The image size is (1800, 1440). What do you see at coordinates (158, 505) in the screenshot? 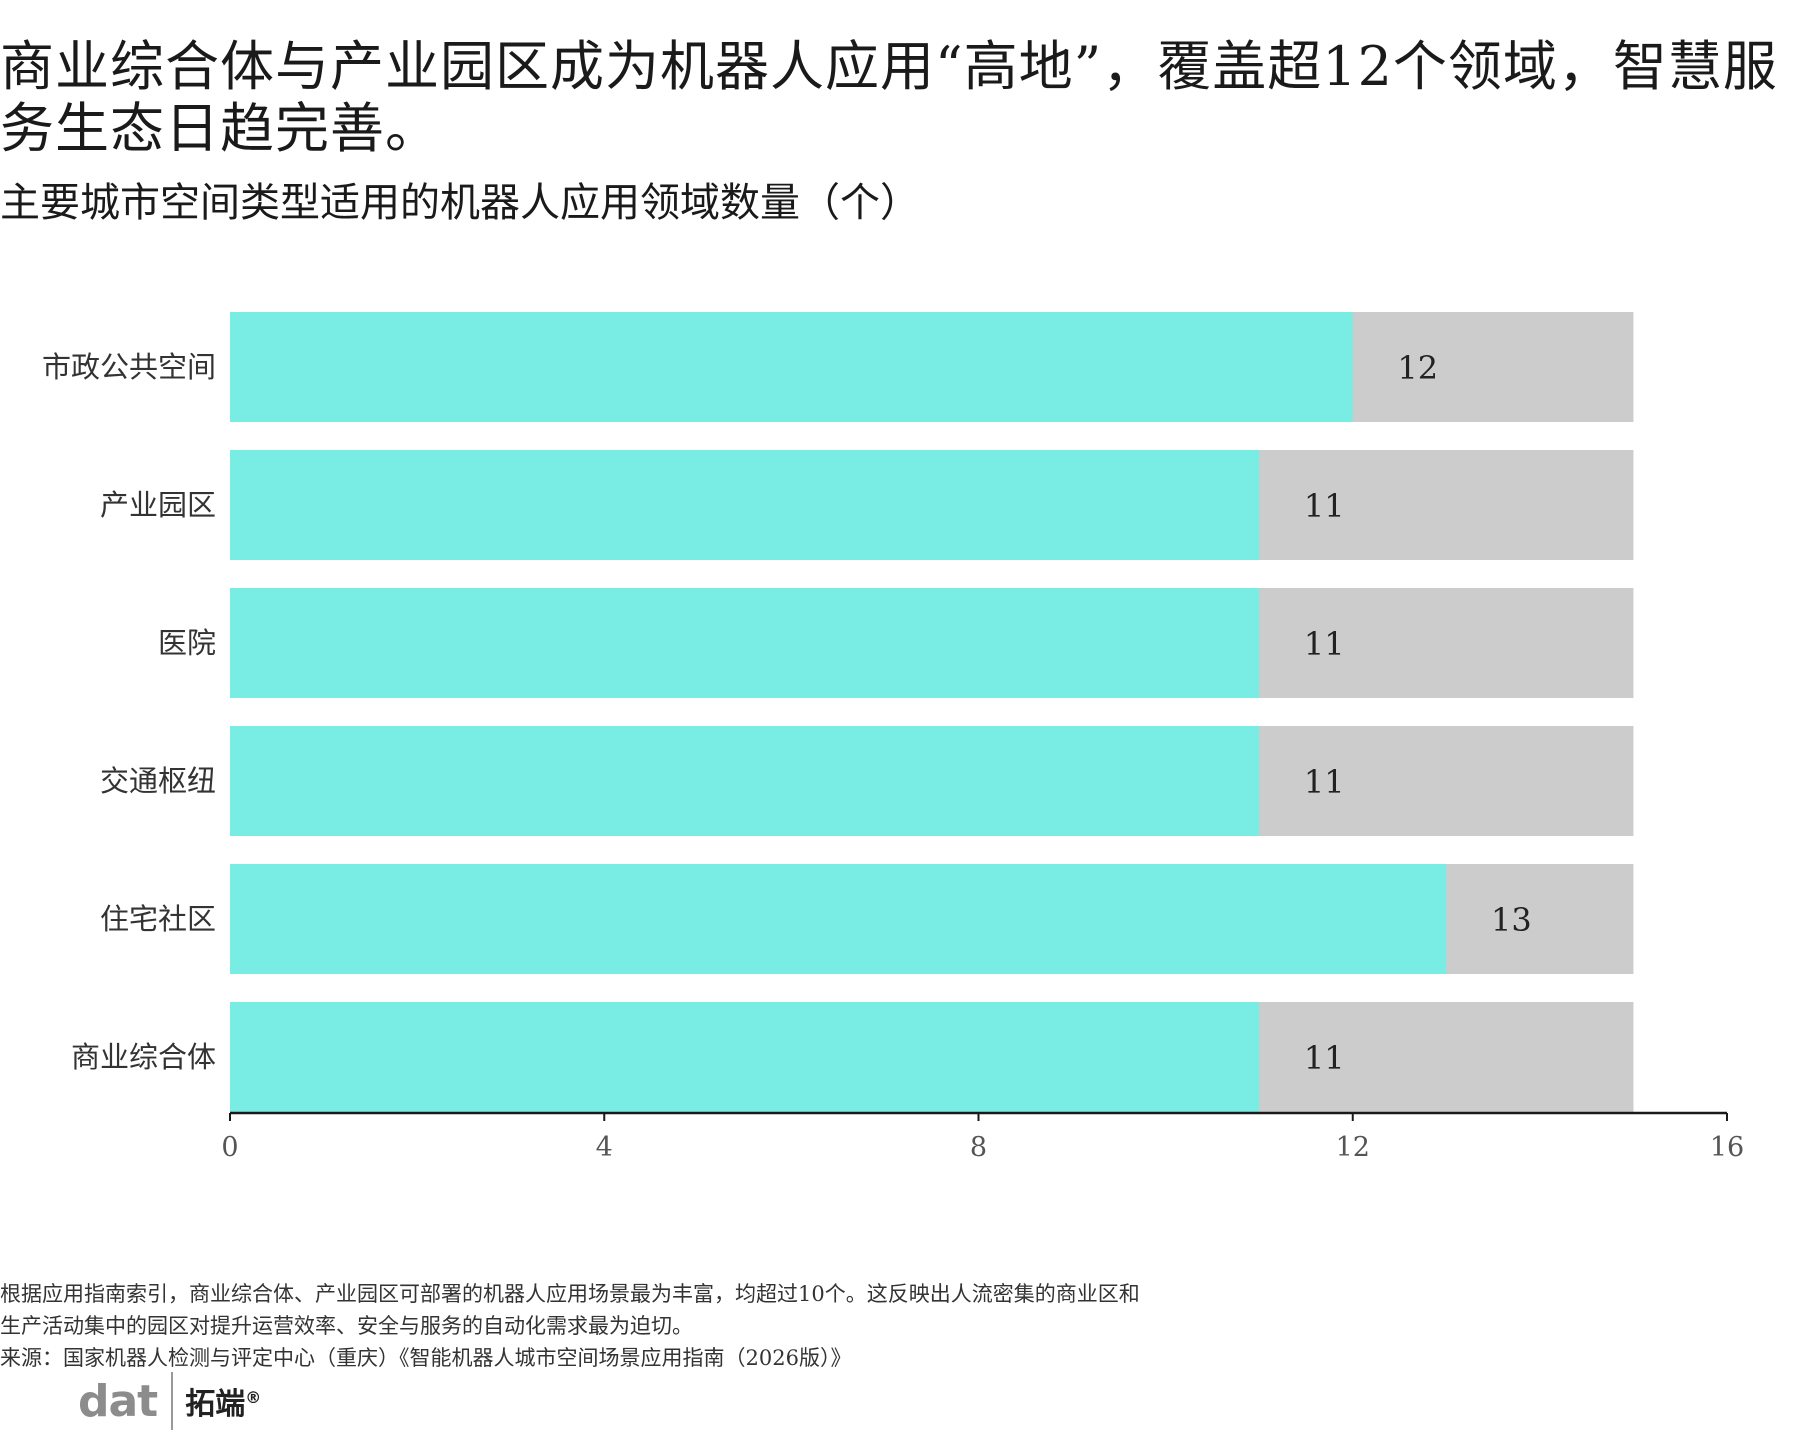
I see `category-label: 产业园区` at bounding box center [158, 505].